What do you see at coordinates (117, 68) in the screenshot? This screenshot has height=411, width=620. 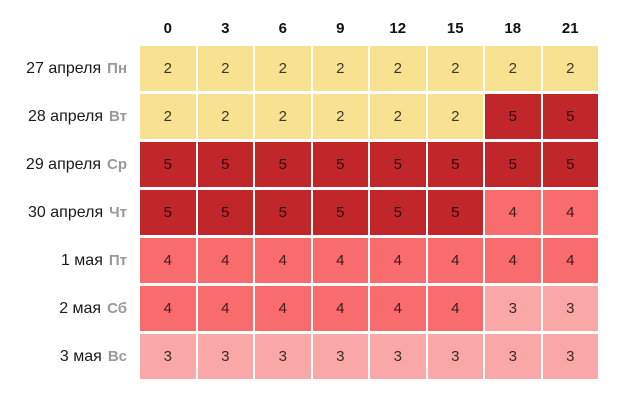 I see `weekday-label: Пн` at bounding box center [117, 68].